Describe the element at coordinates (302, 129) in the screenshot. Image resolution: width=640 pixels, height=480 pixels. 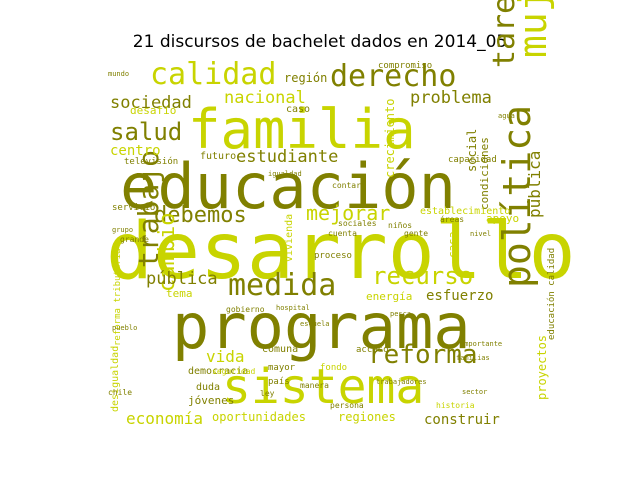
I see `word-familia: familia` at that location.